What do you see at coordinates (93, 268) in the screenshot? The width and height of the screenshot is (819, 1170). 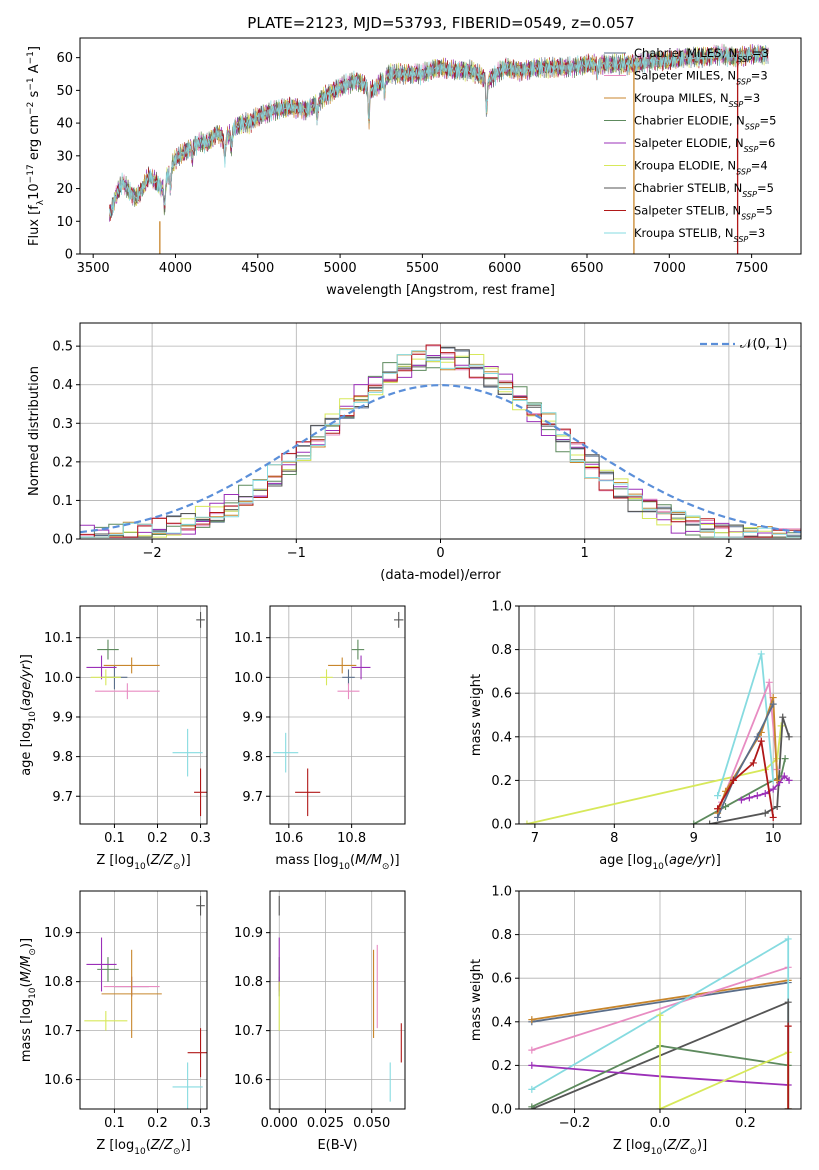 I see `x-tick-label: 3500` at bounding box center [93, 268].